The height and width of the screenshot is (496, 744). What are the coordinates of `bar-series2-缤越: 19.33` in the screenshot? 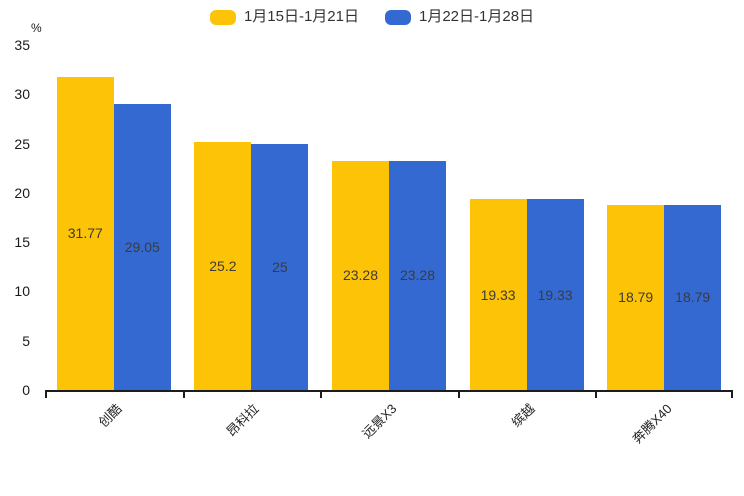 It's located at (555, 294).